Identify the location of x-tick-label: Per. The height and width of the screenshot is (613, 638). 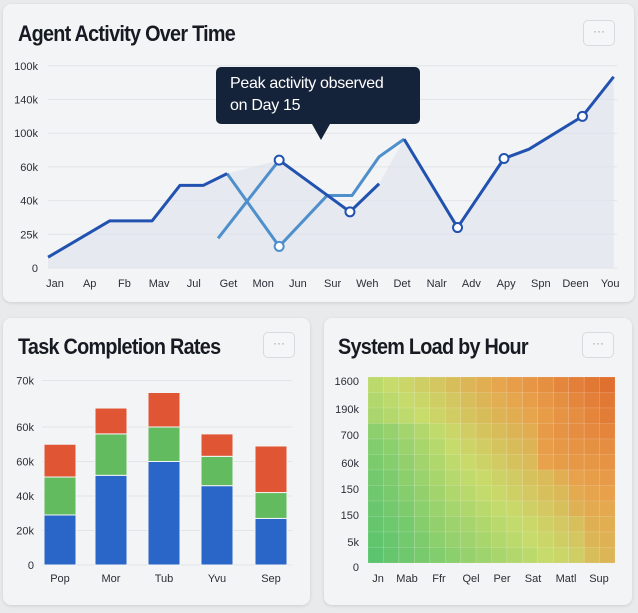
(501, 579).